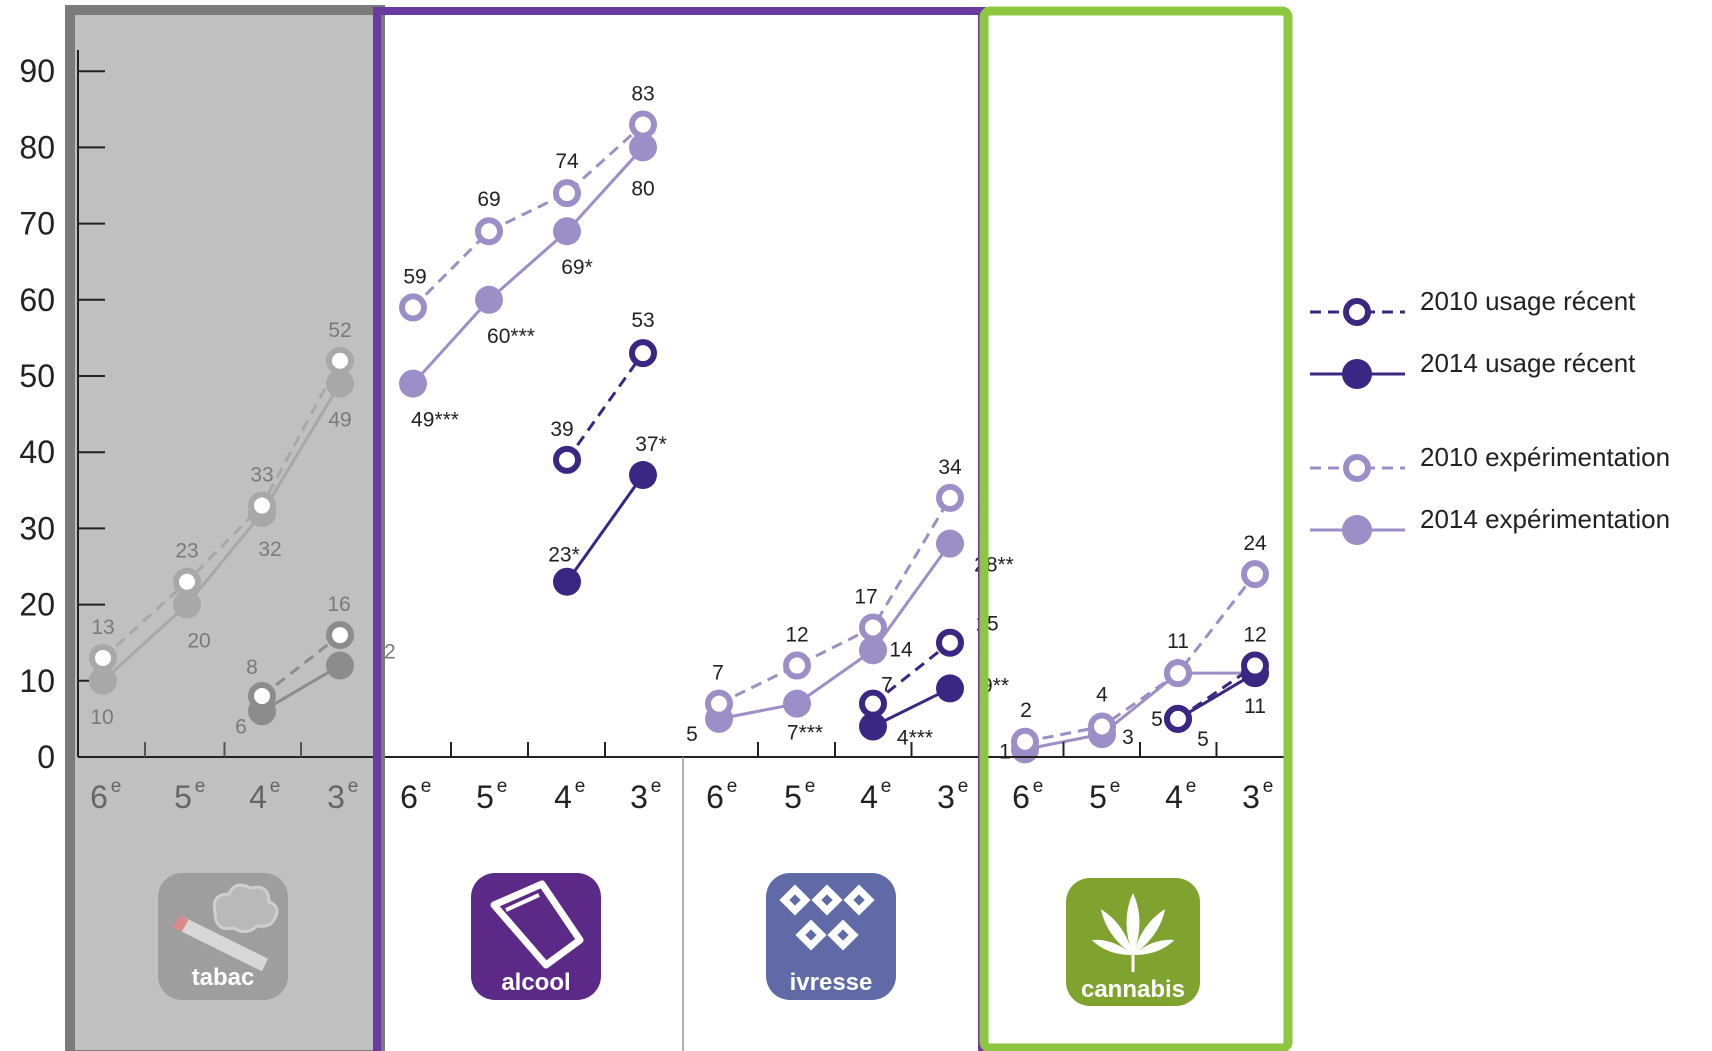 The height and width of the screenshot is (1051, 1712). Describe the element at coordinates (101, 717) in the screenshot. I see `data-label: 10` at that location.